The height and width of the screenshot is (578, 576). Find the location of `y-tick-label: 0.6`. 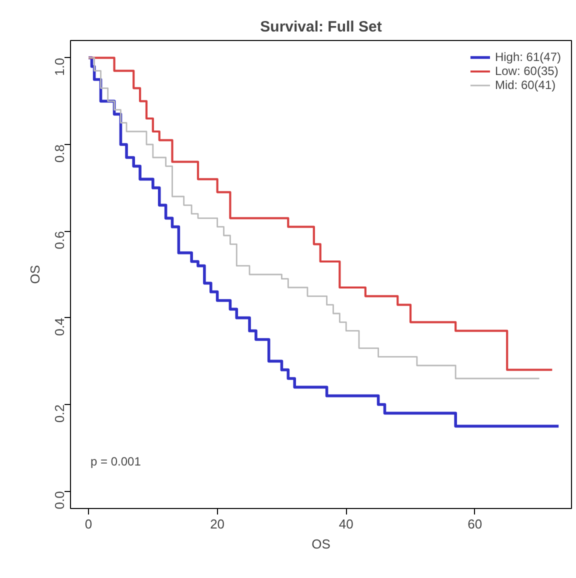

y-tick-label: 0.6 is located at coordinates (59, 240).